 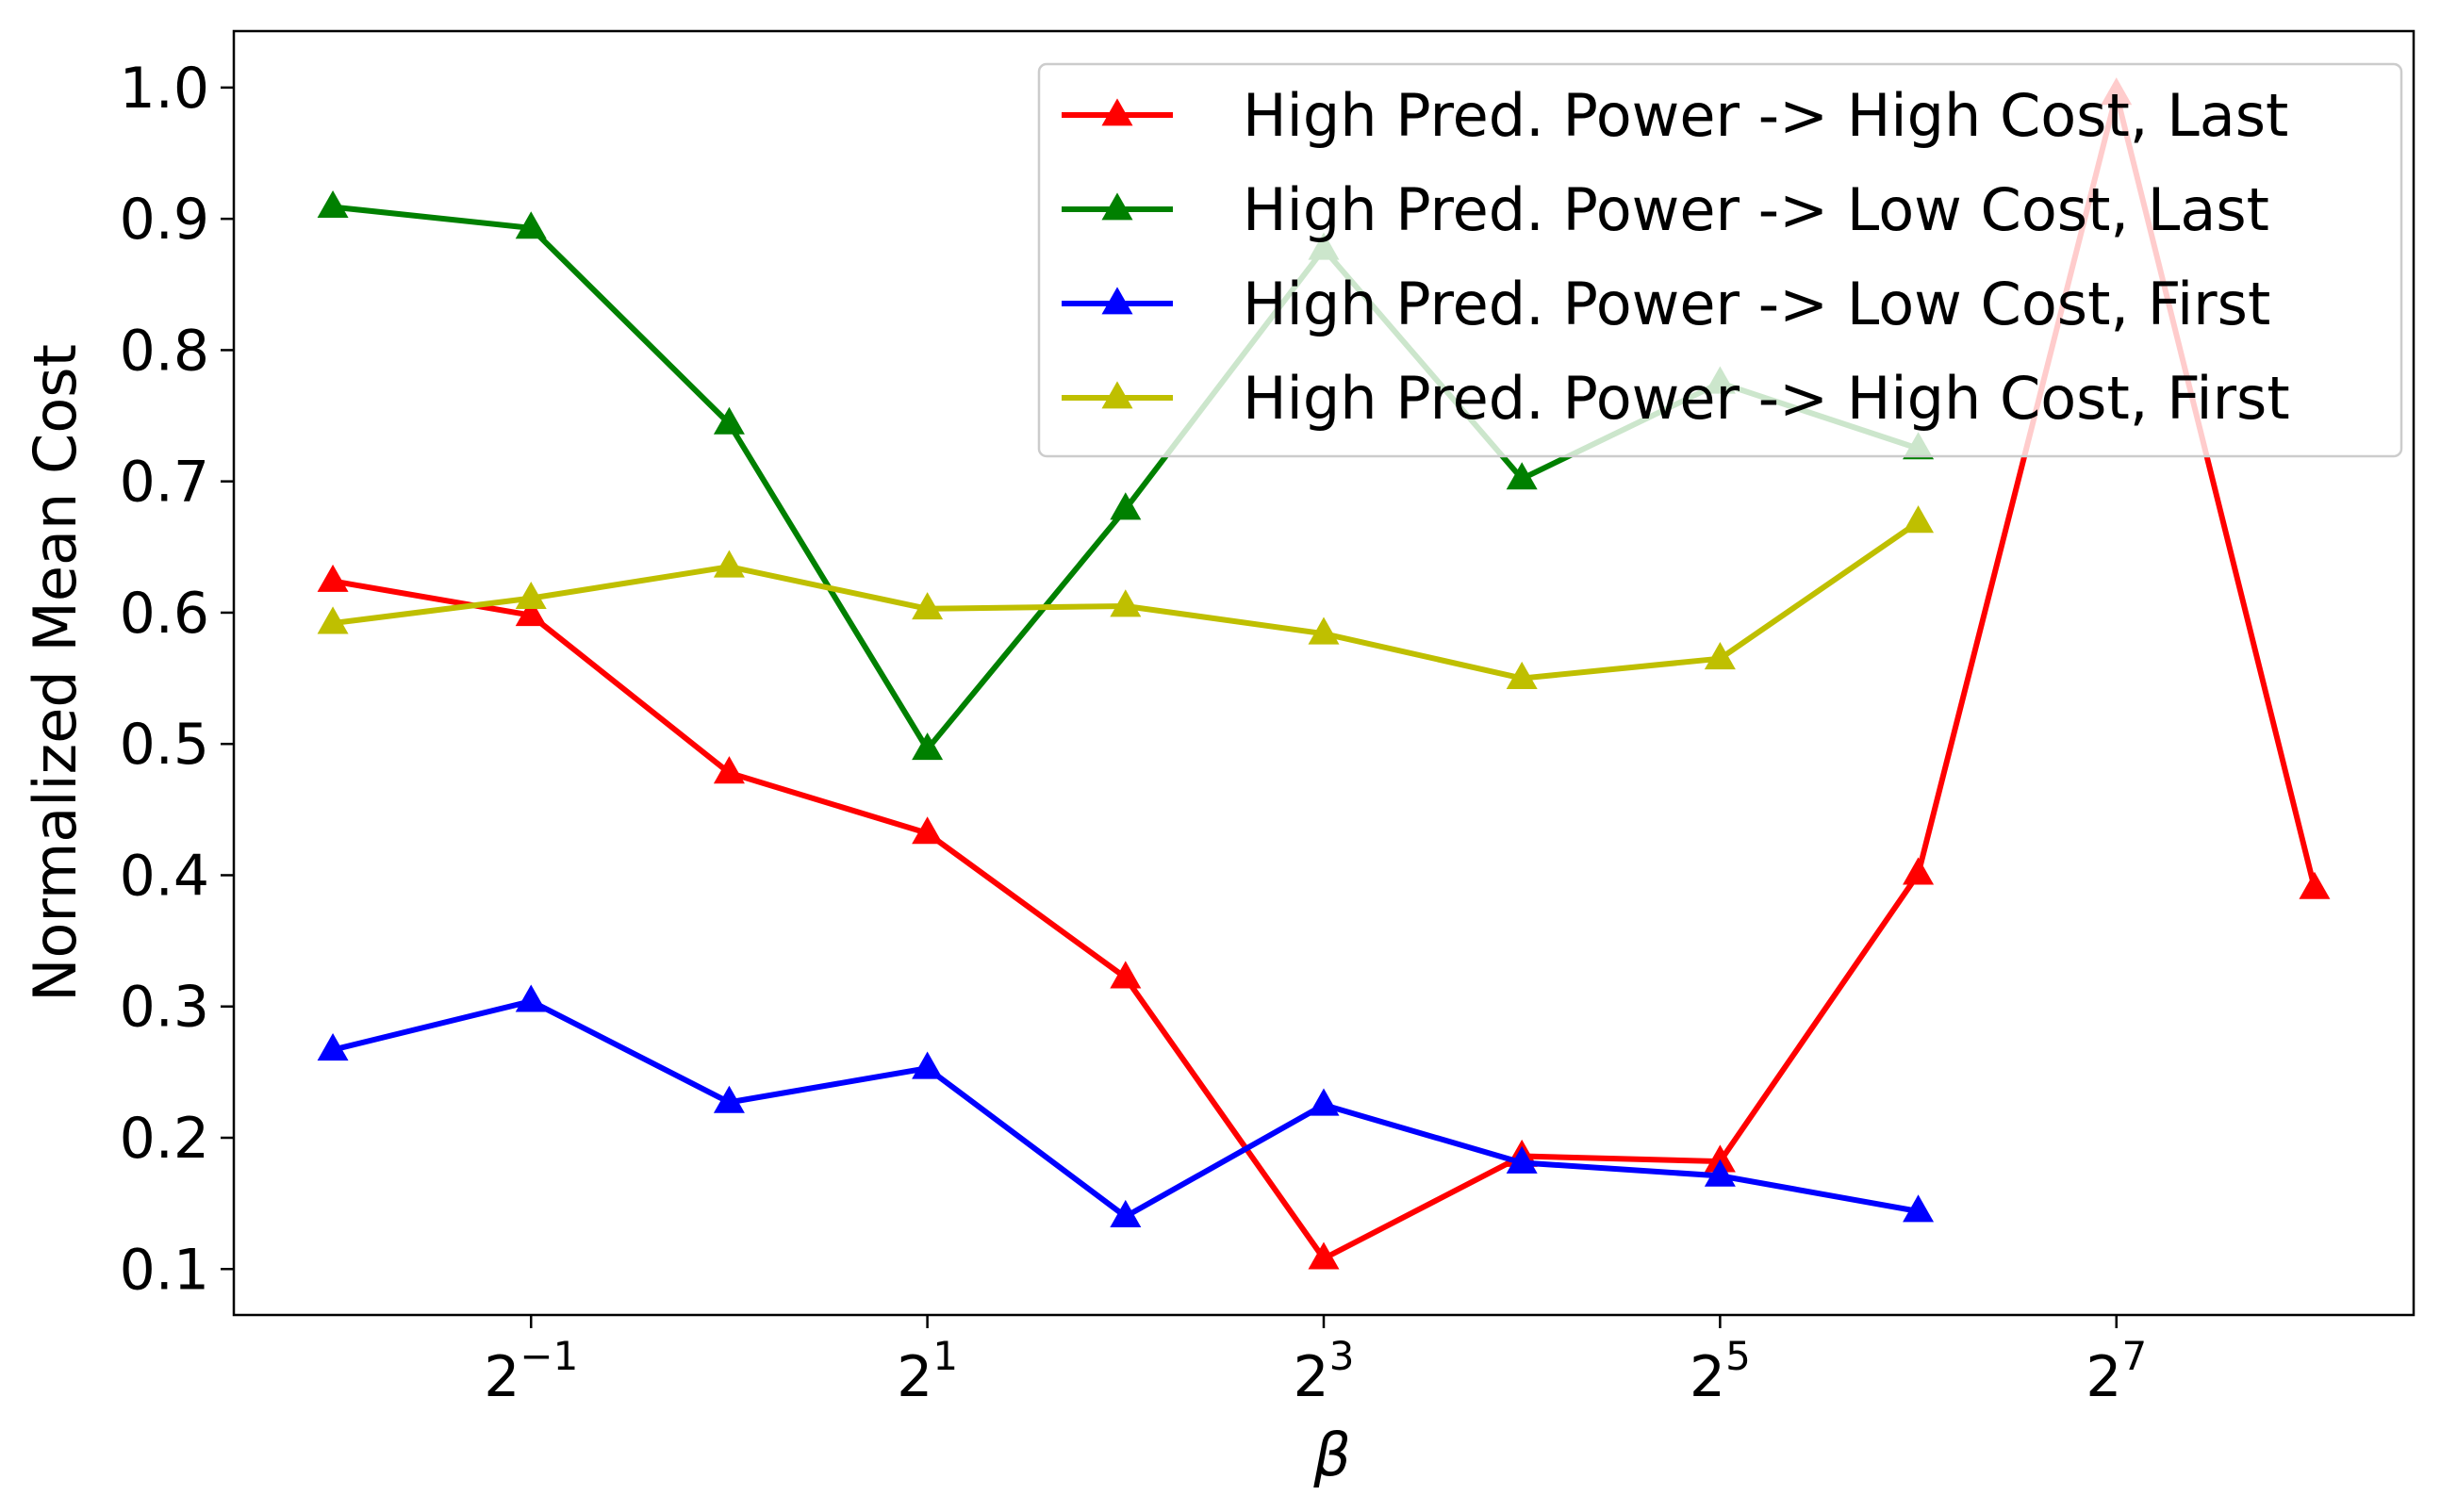 What do you see at coordinates (164, 351) in the screenshot?
I see `y-tick-label: 0.8` at bounding box center [164, 351].